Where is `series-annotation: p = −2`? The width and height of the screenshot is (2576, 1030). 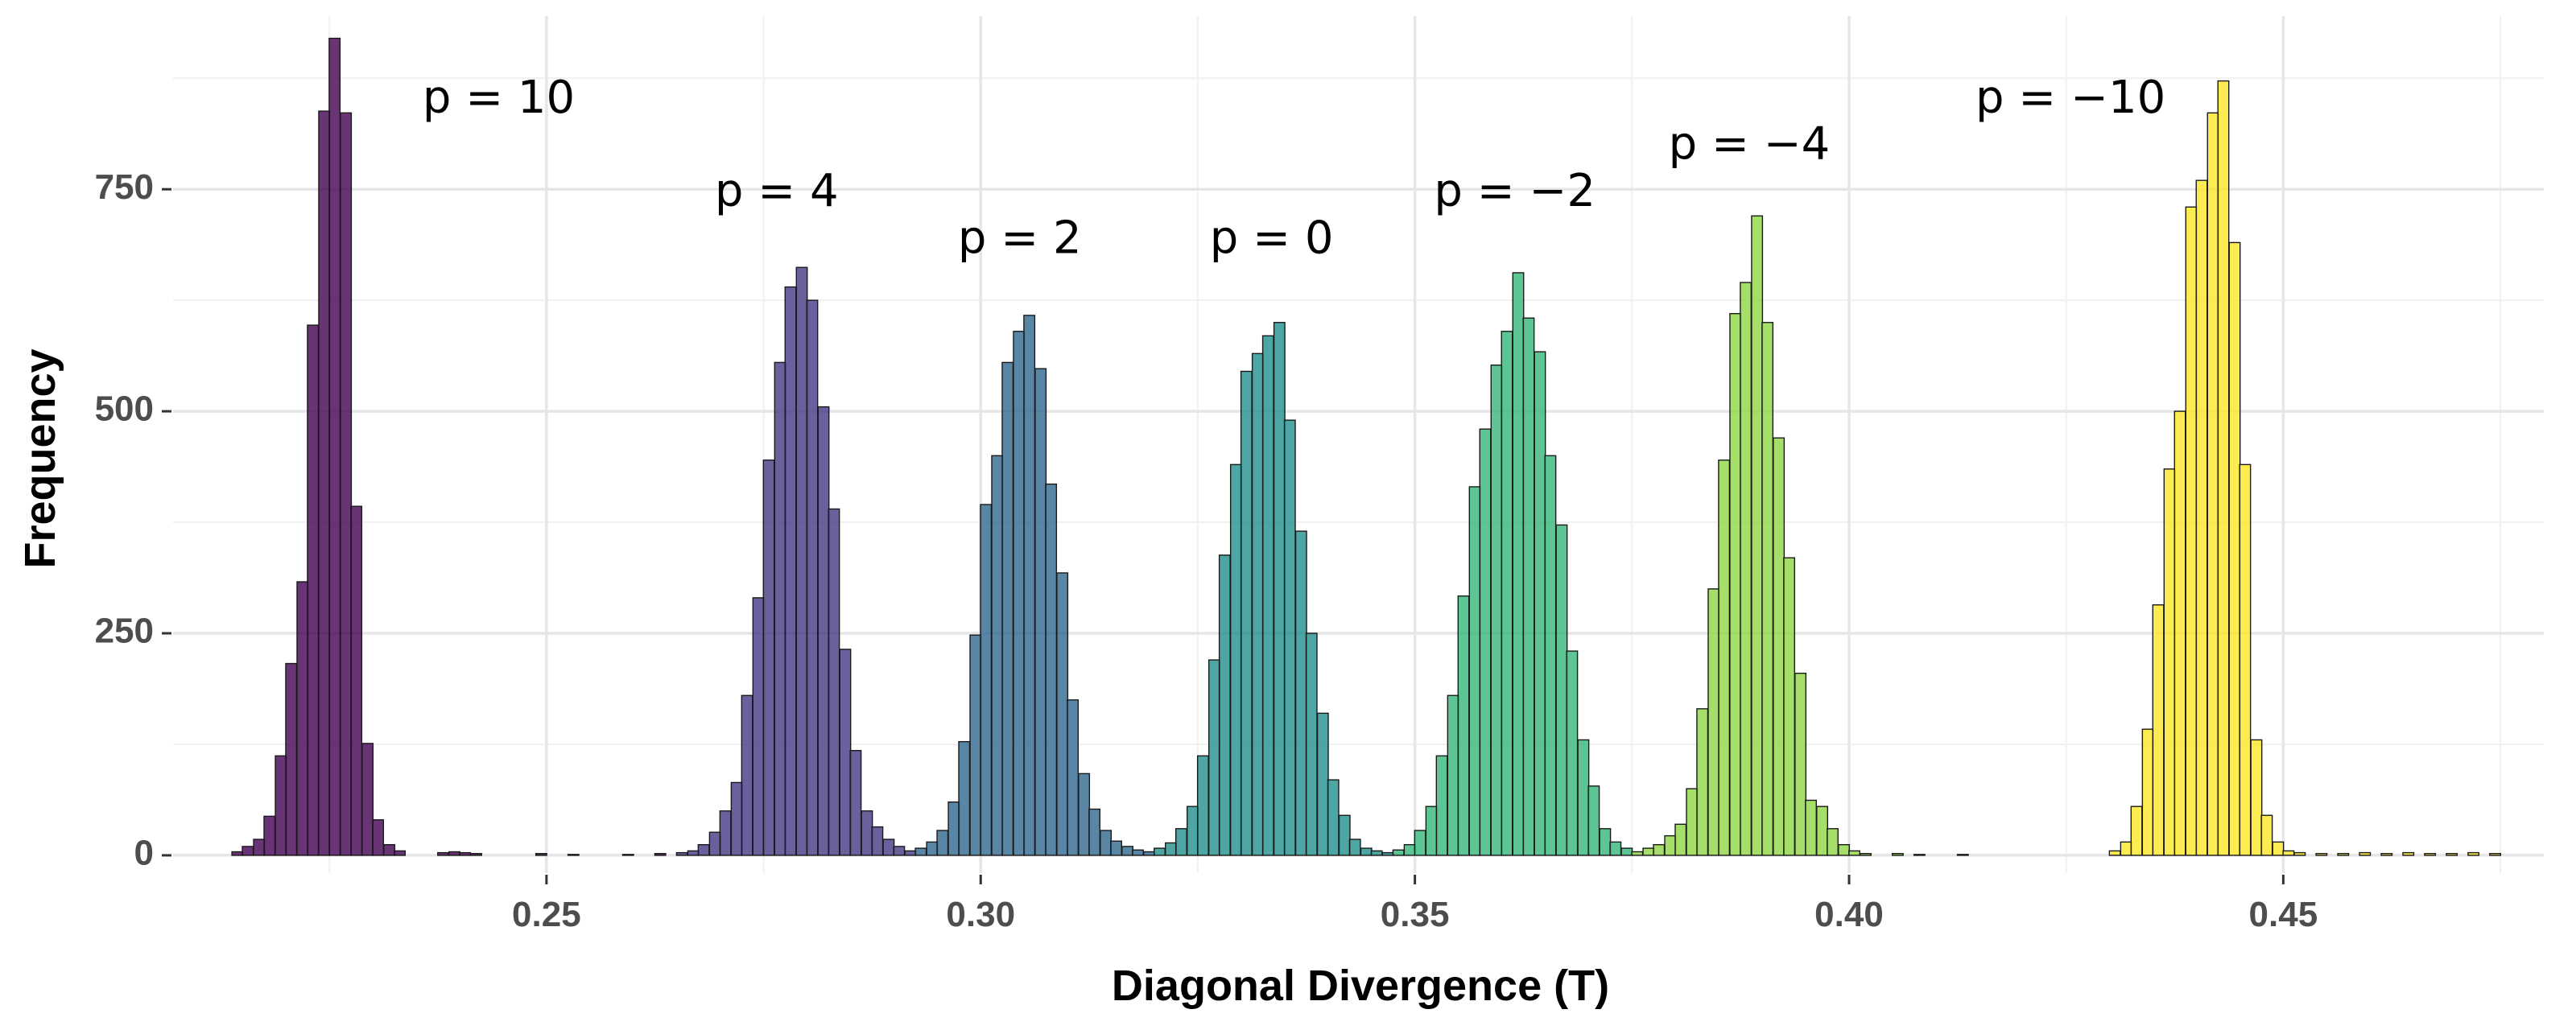 series-annotation: p = −2 is located at coordinates (1515, 191).